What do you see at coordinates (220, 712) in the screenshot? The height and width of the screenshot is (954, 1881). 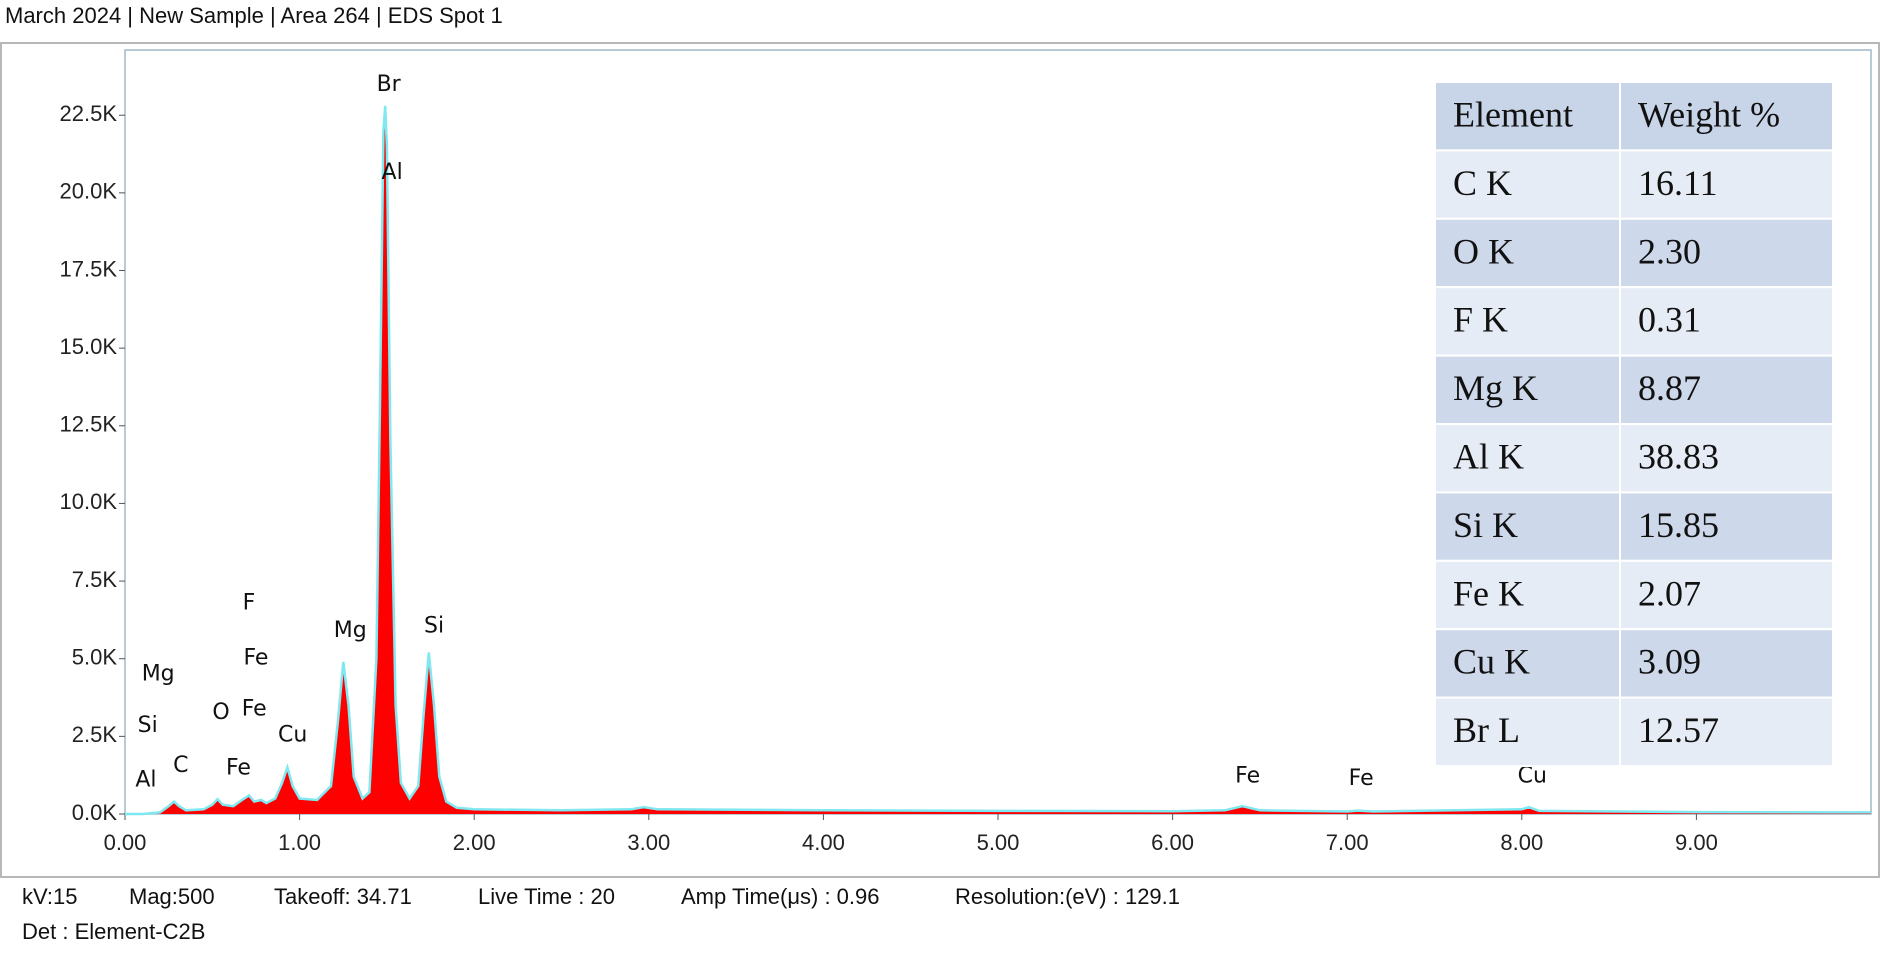 I see `peak-label: O` at bounding box center [220, 712].